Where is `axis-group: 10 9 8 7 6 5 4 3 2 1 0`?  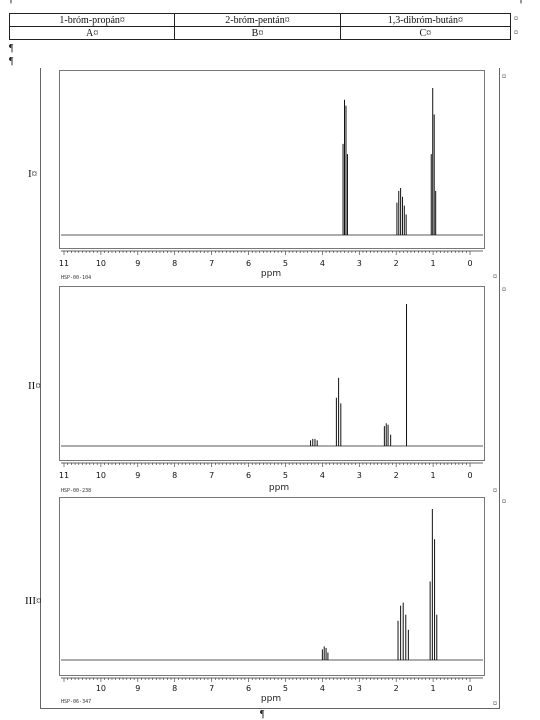
axis-group: 10 9 8 7 6 5 4 3 2 1 0 is located at coordinates (272, 685).